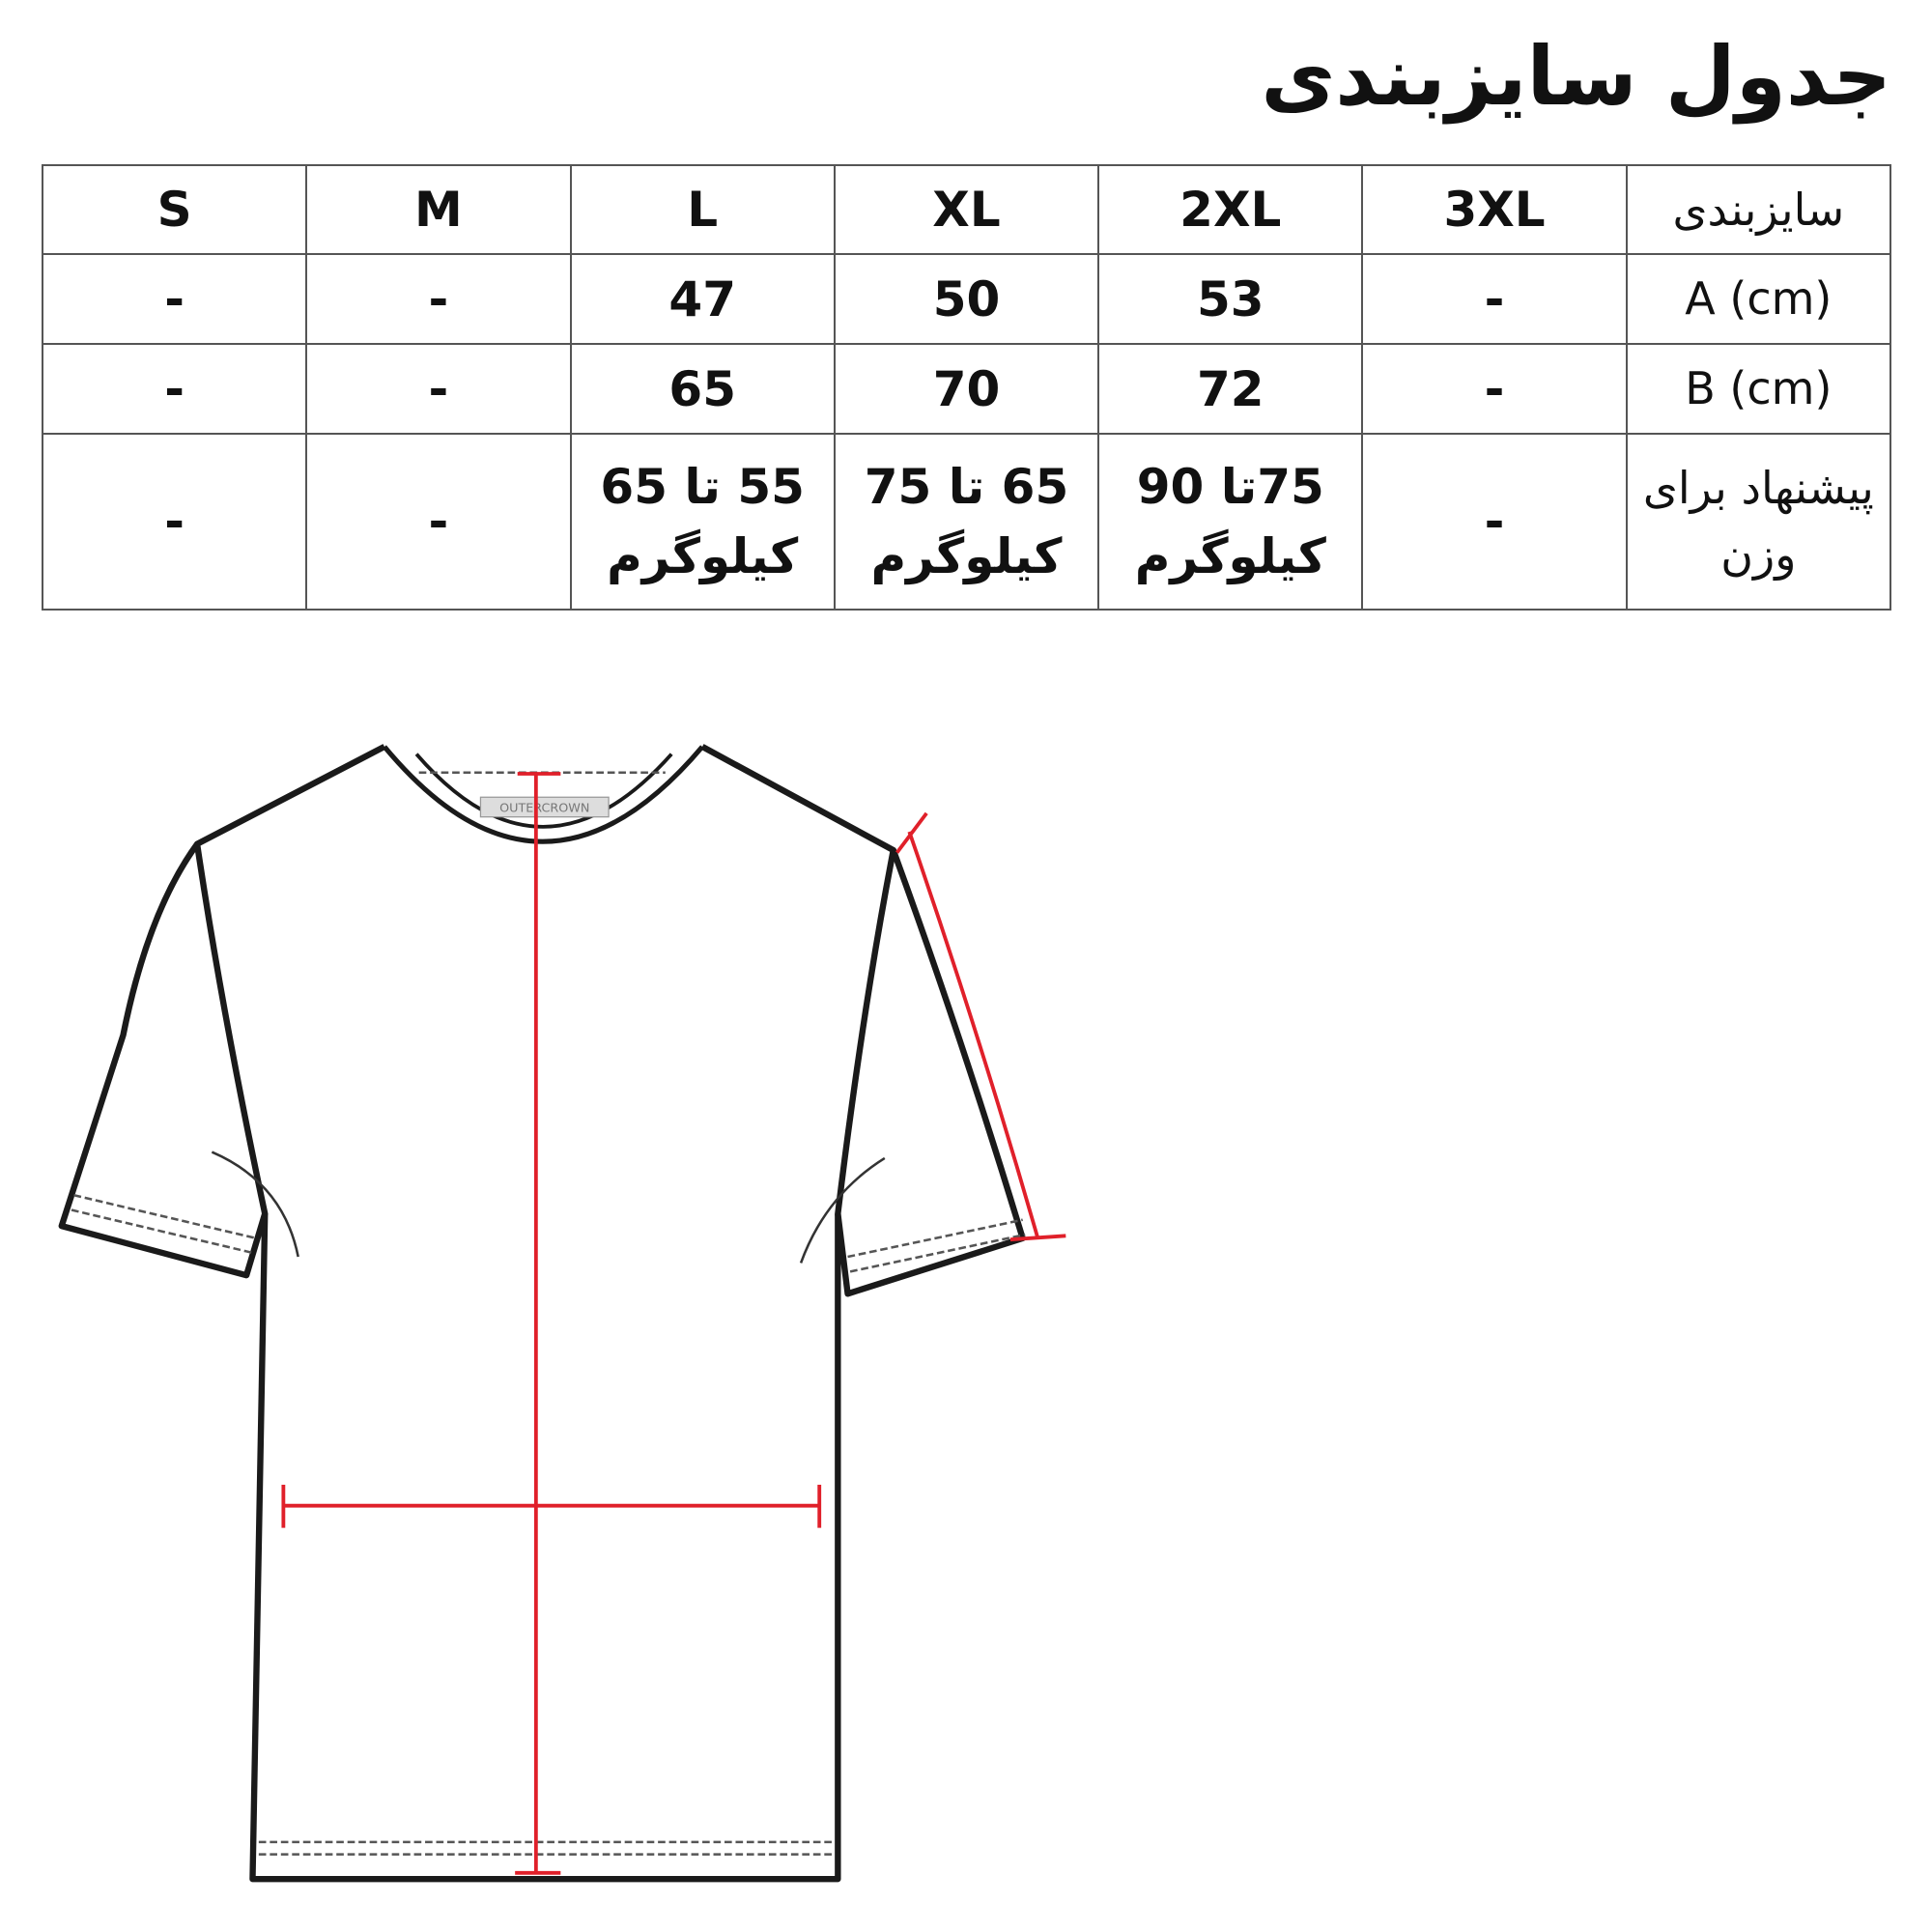  What do you see at coordinates (438, 209) in the screenshot?
I see `size-m: M` at bounding box center [438, 209].